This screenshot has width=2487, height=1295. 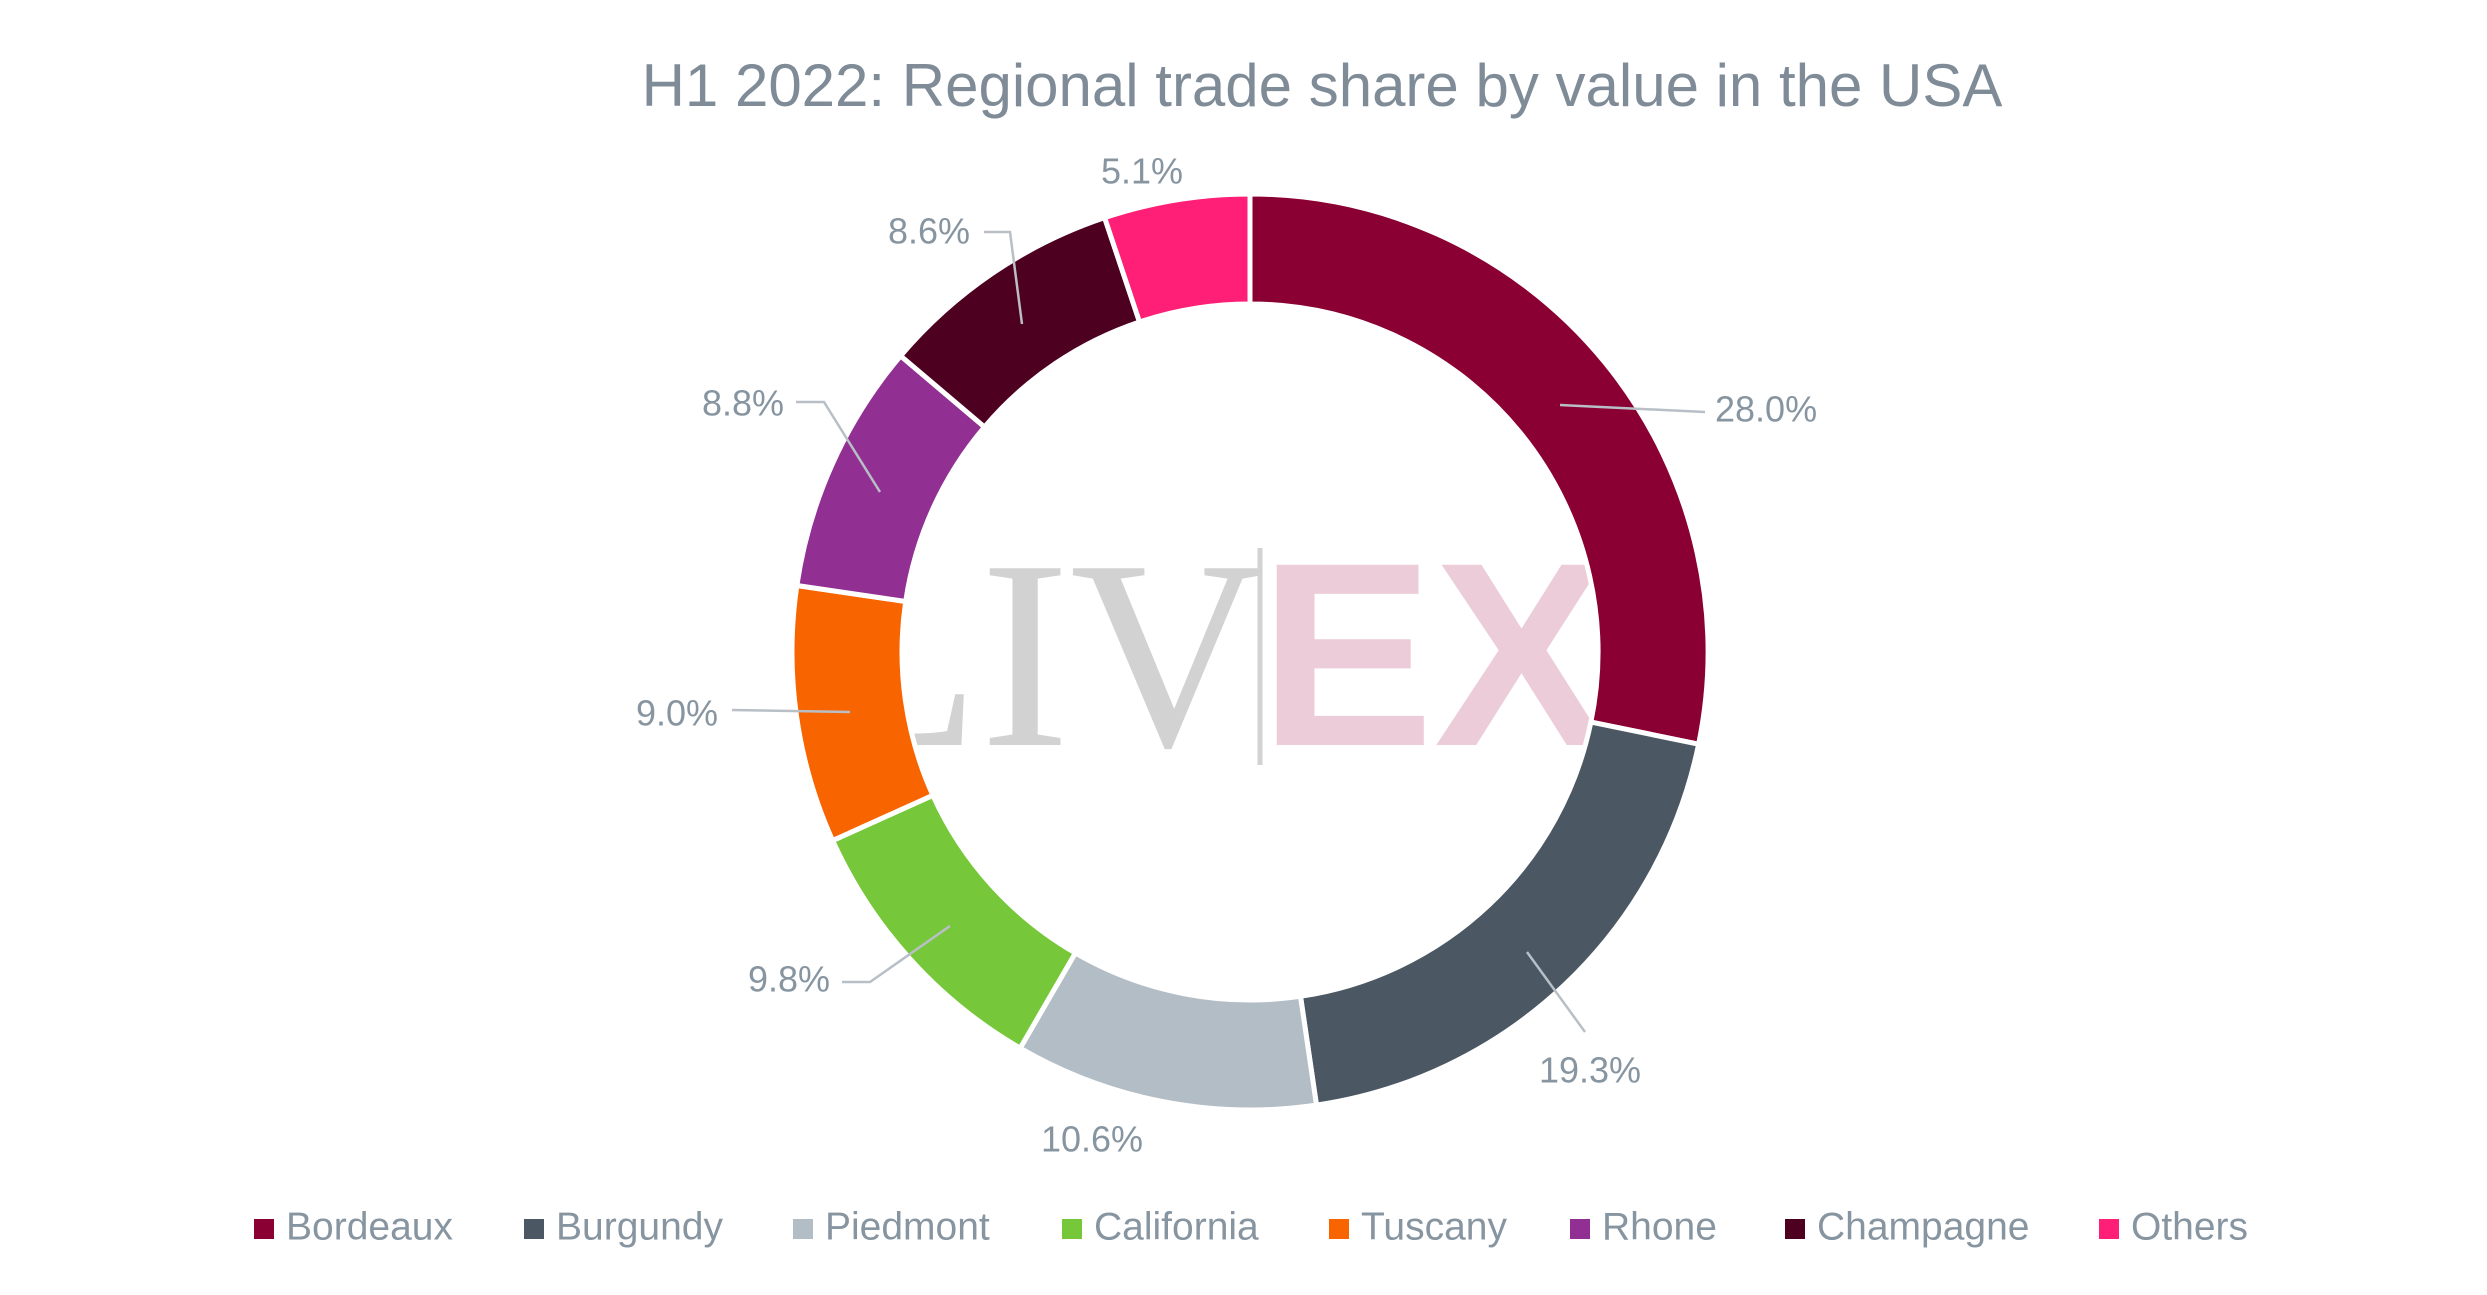 I want to click on legend-item-tuscany: Tuscany, so click(x=1418, y=1226).